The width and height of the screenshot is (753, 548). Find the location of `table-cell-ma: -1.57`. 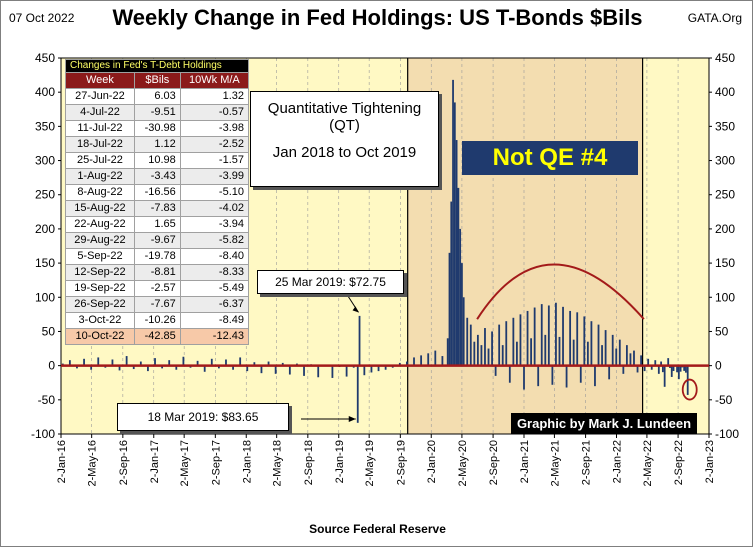

table-cell-ma: -1.57 is located at coordinates (214, 160).